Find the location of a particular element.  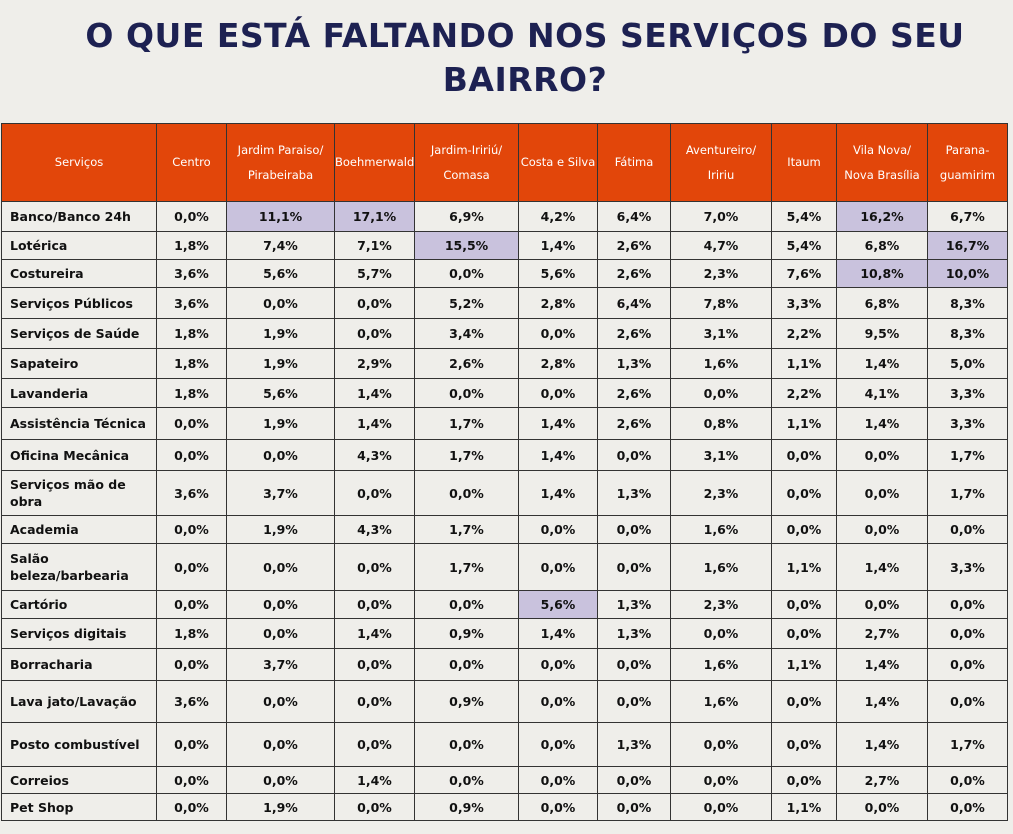

value-cell: 4,1% is located at coordinates (882, 393).